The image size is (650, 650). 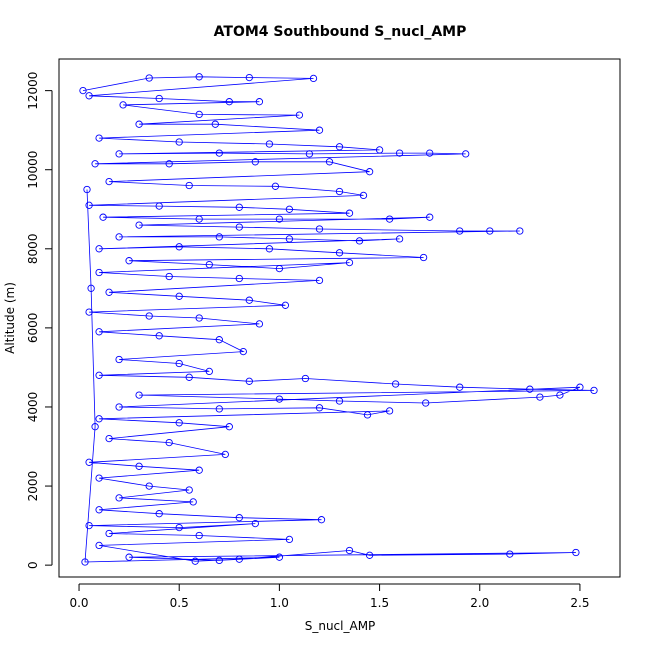 What do you see at coordinates (329, 596) in the screenshot?
I see `x-axis: 0.0 0.5 1.0 1.5 2.0 2.5` at bounding box center [329, 596].